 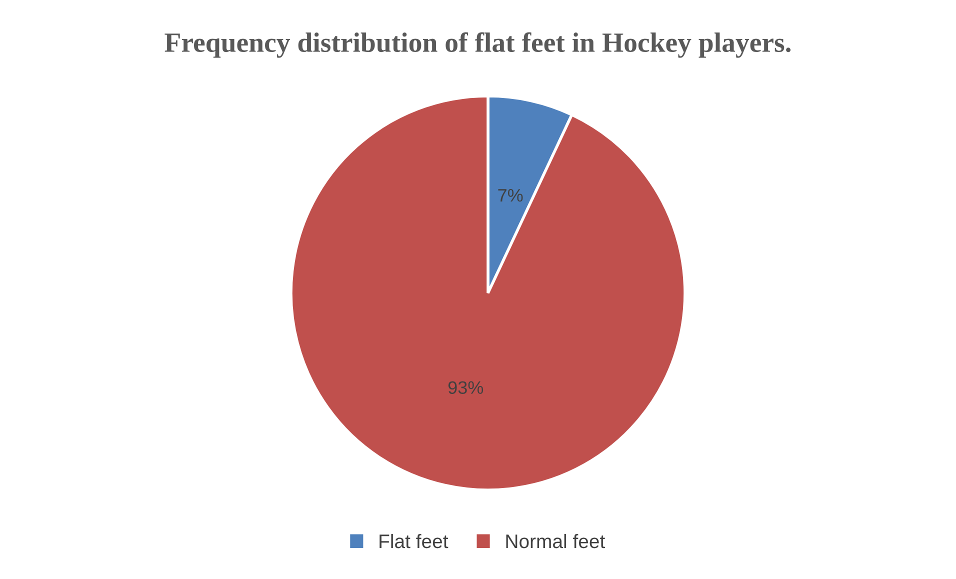 What do you see at coordinates (477, 45) in the screenshot?
I see `chart-title: Frequency distribution of flat feet in Hockey players.` at bounding box center [477, 45].